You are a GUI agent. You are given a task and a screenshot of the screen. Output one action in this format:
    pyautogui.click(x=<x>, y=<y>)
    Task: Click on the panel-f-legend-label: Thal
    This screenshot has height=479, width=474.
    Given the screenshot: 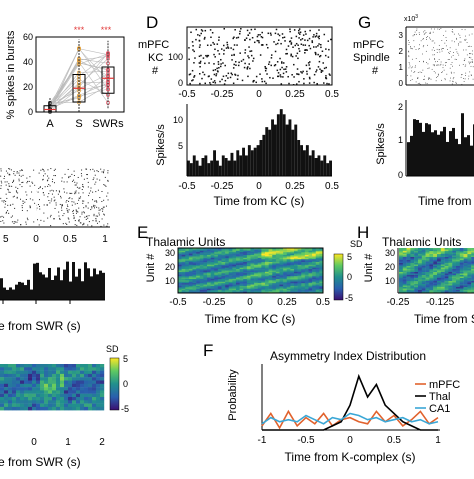 What is the action you would take?
    pyautogui.click(x=439, y=397)
    